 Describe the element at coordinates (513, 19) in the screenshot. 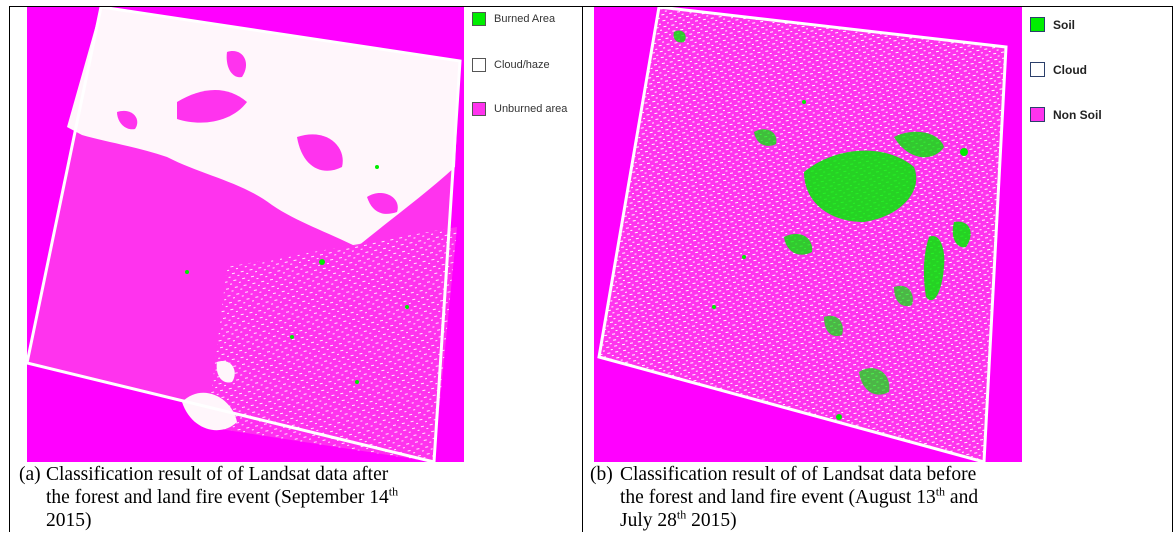

I see `legend-item-burned-area: Burned Area` at that location.